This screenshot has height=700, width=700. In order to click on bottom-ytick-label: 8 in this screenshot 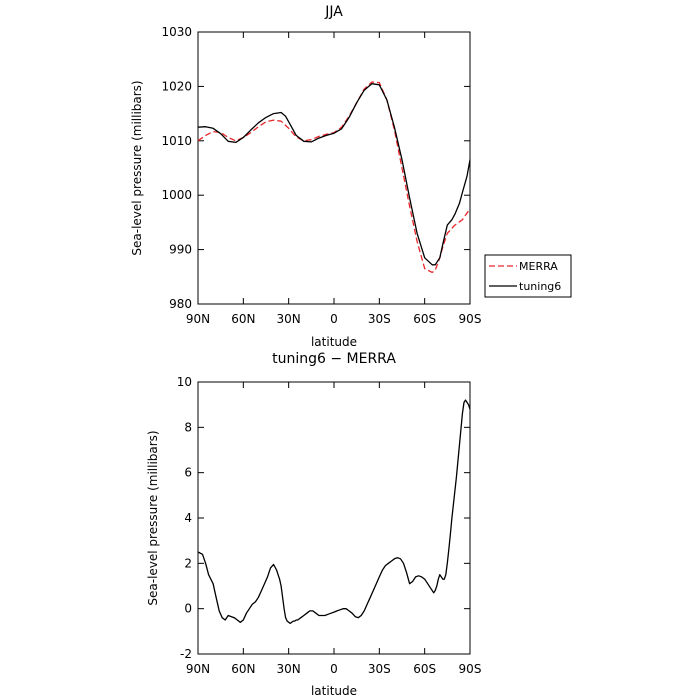, I will do `click(188, 427)`.